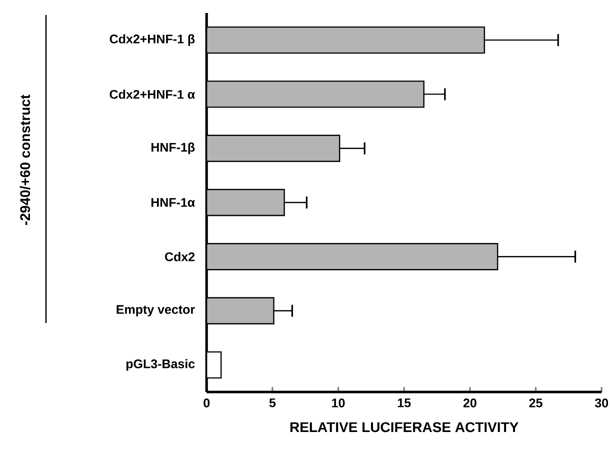 This screenshot has width=611, height=451. What do you see at coordinates (155, 310) in the screenshot?
I see `y-tick-label: Empty vector` at bounding box center [155, 310].